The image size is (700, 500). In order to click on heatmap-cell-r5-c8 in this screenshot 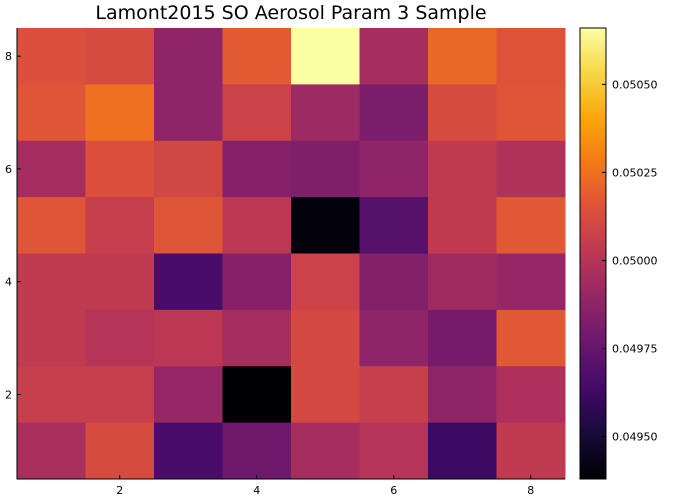, I will do `click(531, 226)`.